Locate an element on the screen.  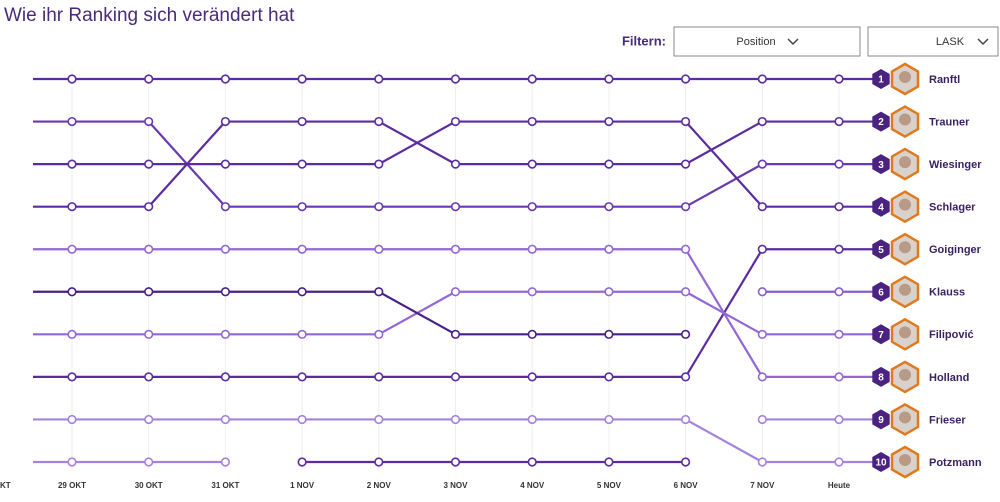
filter-dropdown: LASK is located at coordinates (933, 41).